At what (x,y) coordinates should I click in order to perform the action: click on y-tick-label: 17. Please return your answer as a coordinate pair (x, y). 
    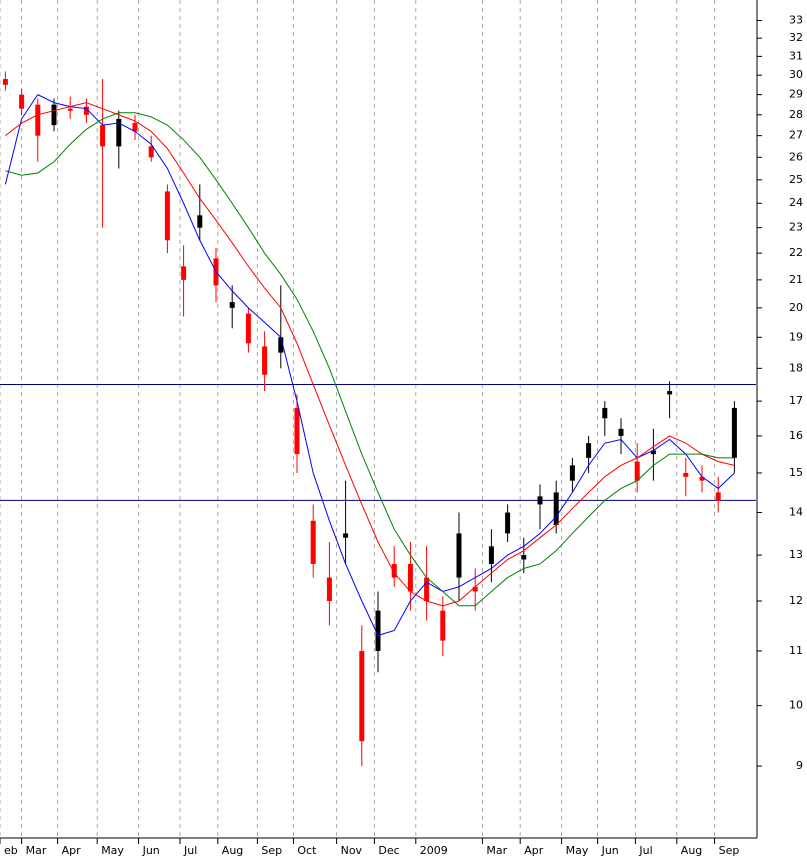
    Looking at the image, I should click on (796, 400).